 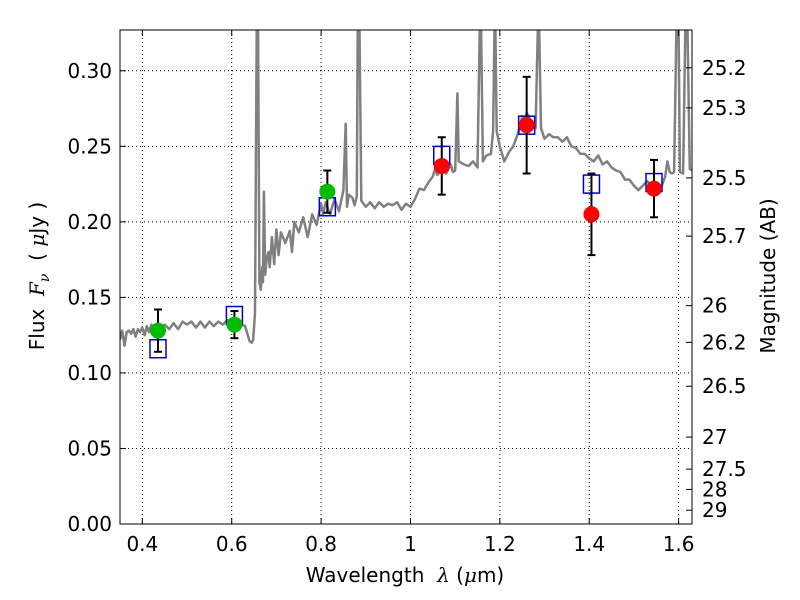 What do you see at coordinates (768, 275) in the screenshot?
I see `y2-axis-title: Magnitude (AB)` at bounding box center [768, 275].